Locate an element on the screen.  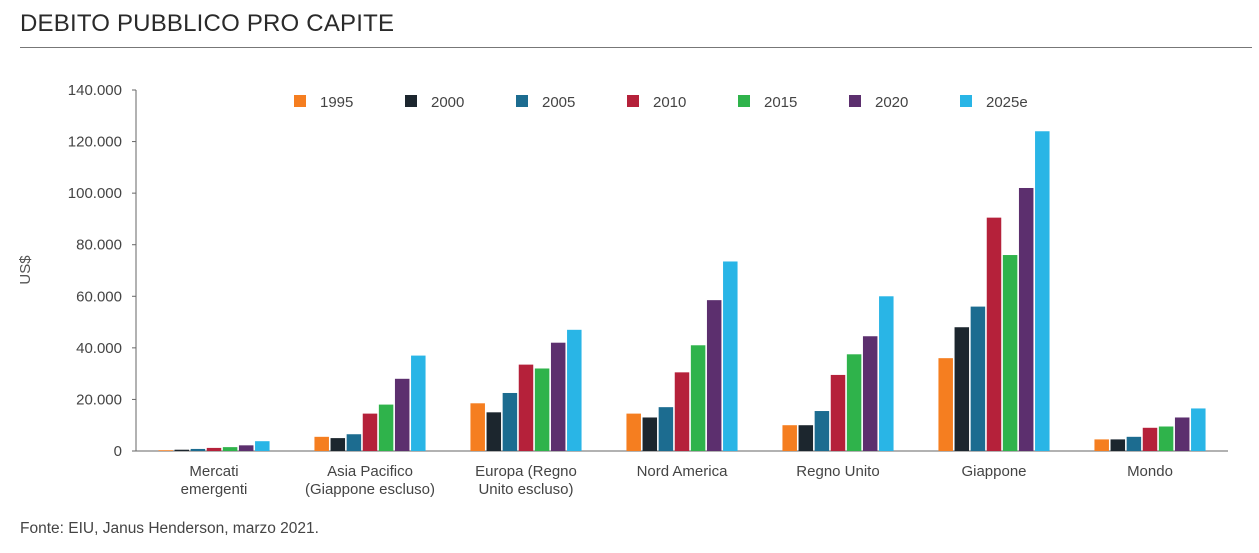
chart-title: DEBITO PUBBLICO PRO CAPITE is located at coordinates (207, 23).